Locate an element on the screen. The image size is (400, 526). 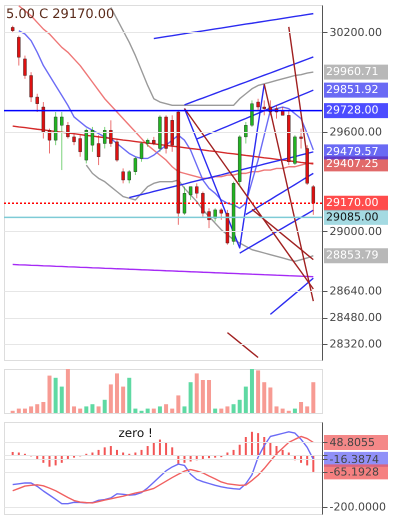
y-tick-label: -16.3874 is located at coordinates (354, 459).